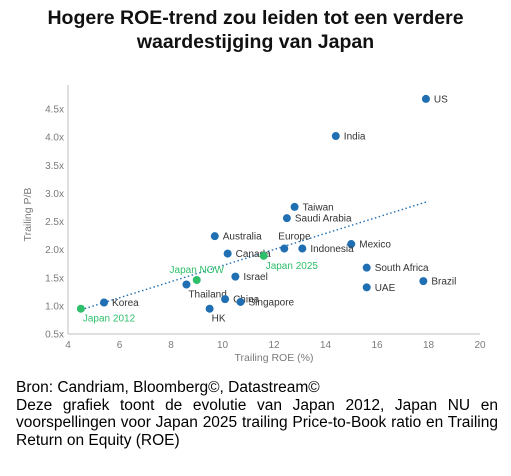 The height and width of the screenshot is (476, 511). What do you see at coordinates (366, 287) in the screenshot?
I see `point-uae` at bounding box center [366, 287].